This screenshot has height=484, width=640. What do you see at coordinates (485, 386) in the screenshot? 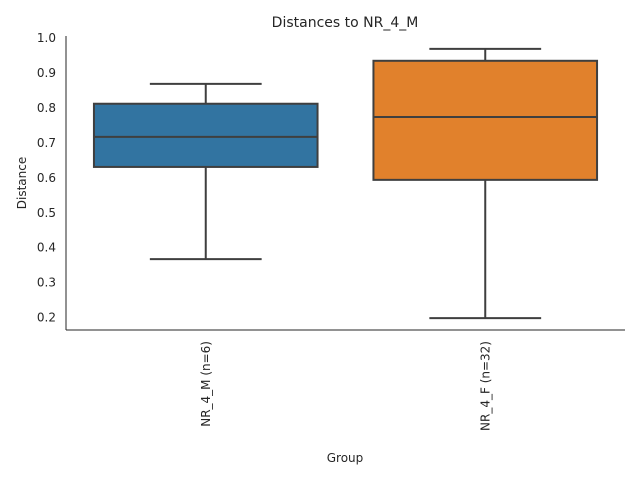
I see `x-tick-label: NR_4_F (n=32)` at bounding box center [485, 386].